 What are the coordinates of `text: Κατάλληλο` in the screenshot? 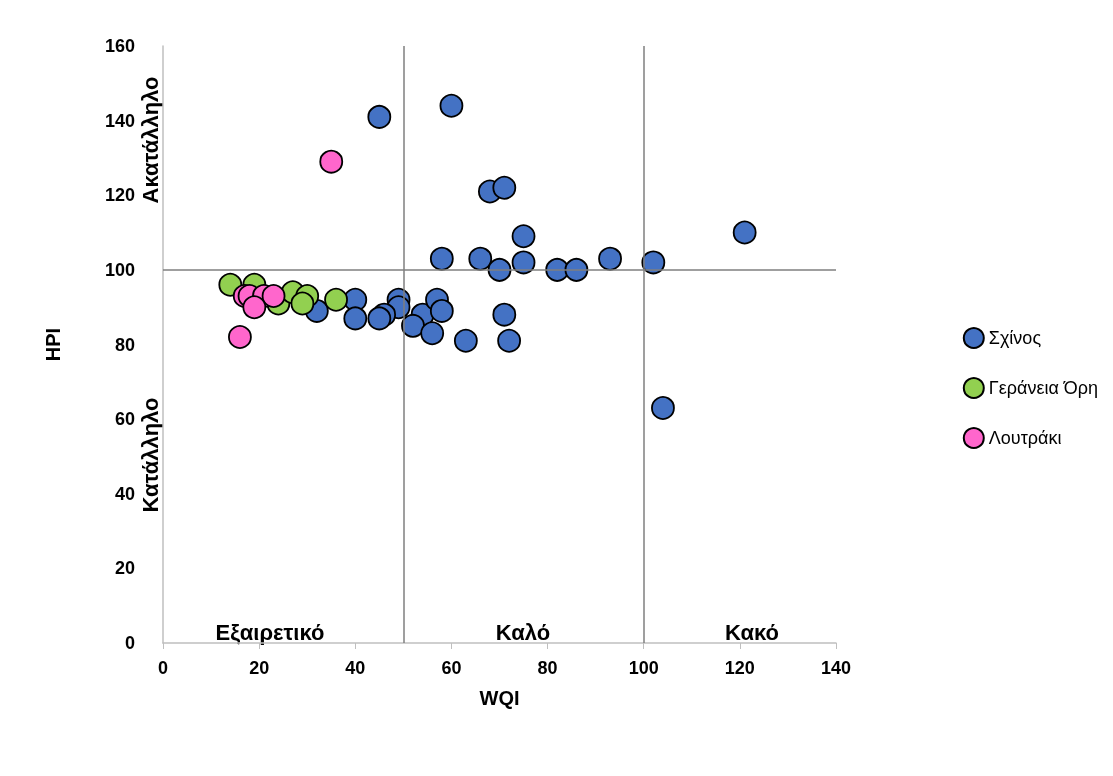 It's located at (150, 455).